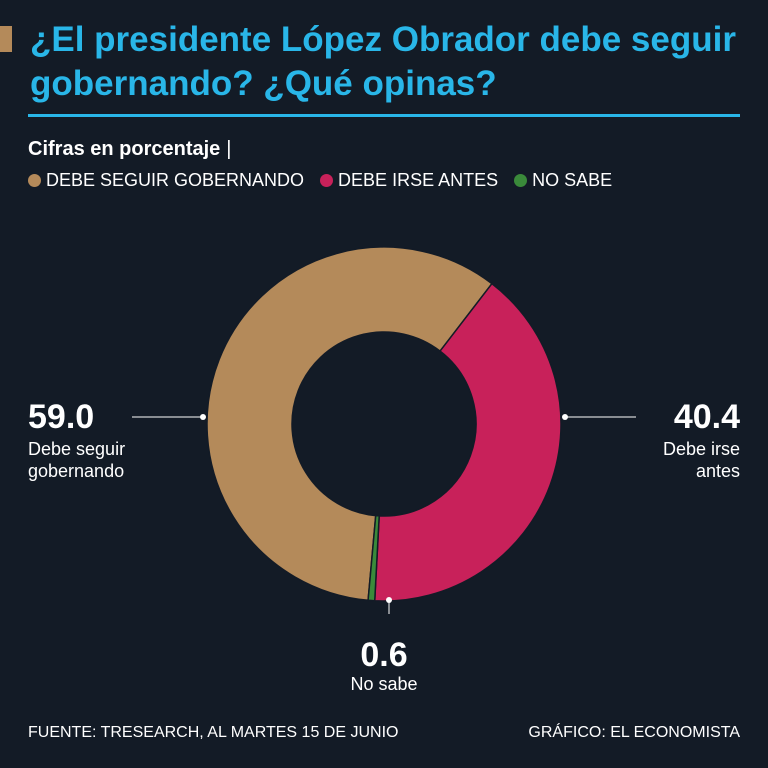 The image size is (768, 768). I want to click on legend-item-seguir: DEBE SEGUIR GOBERNANDO, so click(166, 180).